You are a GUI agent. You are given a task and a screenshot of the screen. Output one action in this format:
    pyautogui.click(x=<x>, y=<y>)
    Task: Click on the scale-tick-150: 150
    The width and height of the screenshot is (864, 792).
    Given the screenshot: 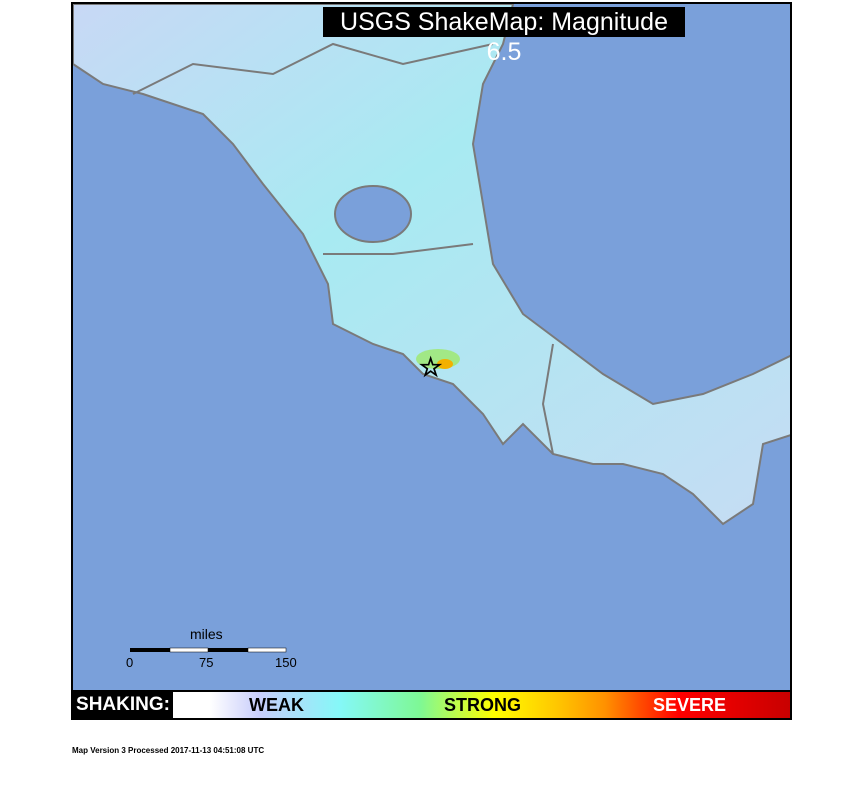 What is the action you would take?
    pyautogui.click(x=286, y=662)
    